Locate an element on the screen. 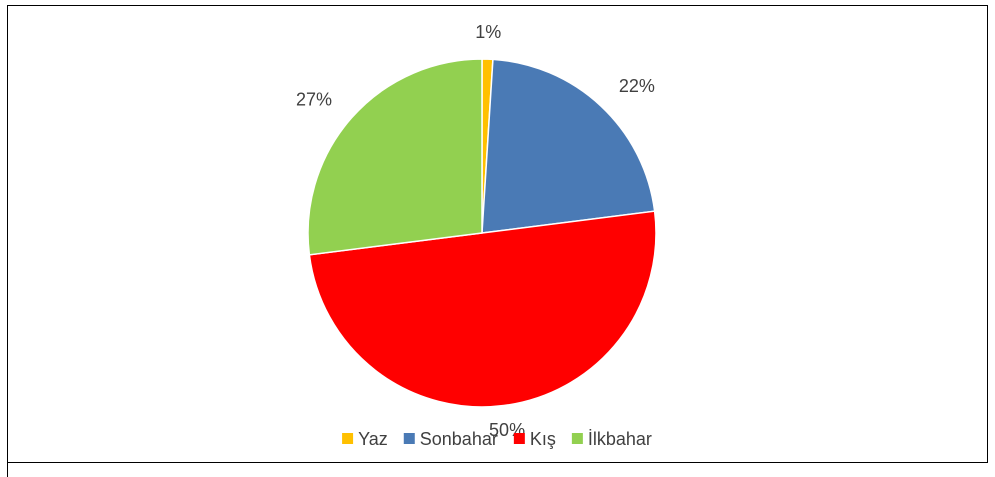  legend-label: İlkbahar is located at coordinates (620, 439).